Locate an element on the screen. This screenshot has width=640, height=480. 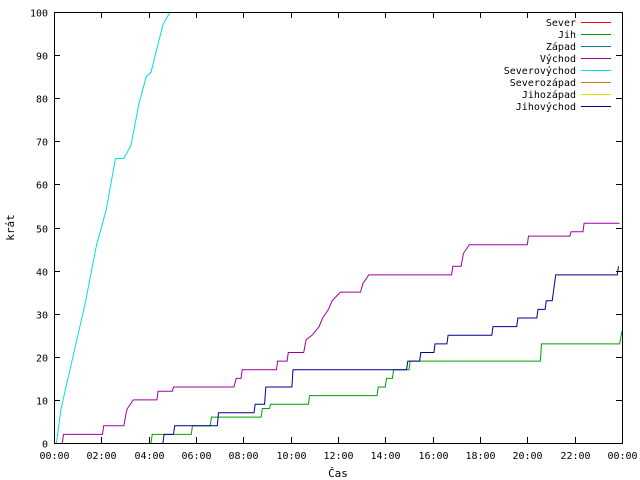
x-tick-label: 20:00 is located at coordinates (527, 456).